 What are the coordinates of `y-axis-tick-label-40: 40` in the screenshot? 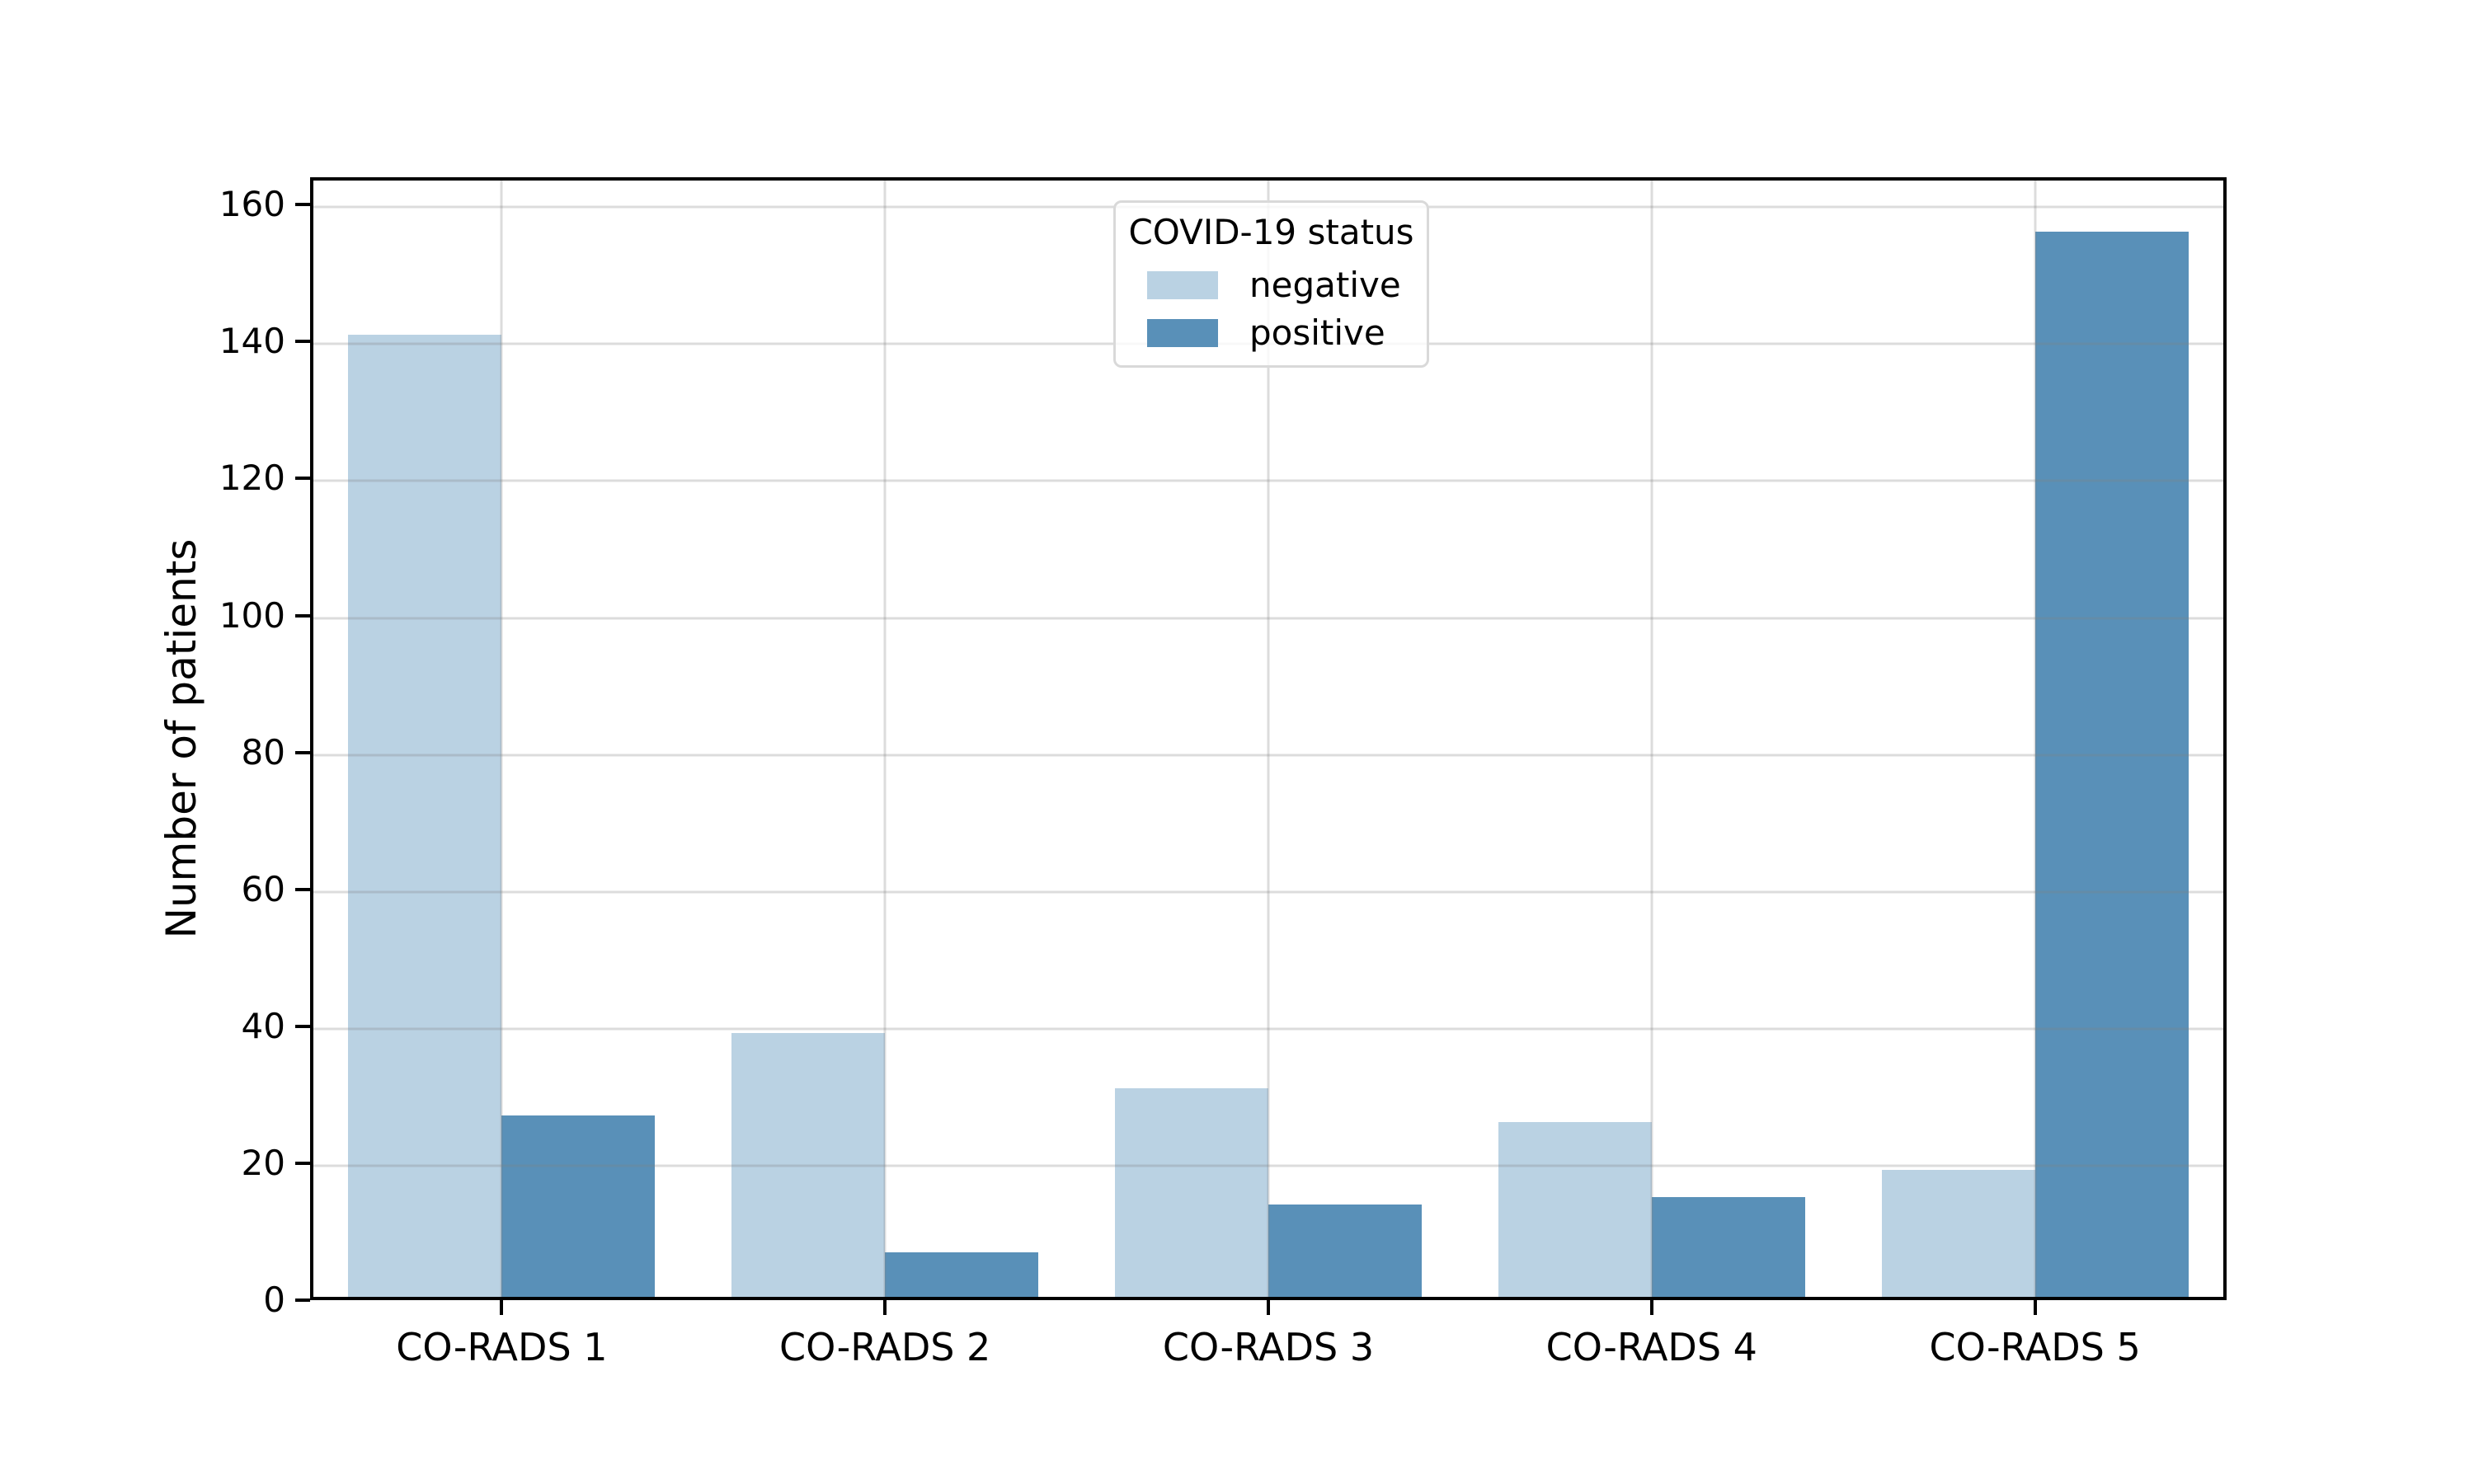 It's located at (263, 1025).